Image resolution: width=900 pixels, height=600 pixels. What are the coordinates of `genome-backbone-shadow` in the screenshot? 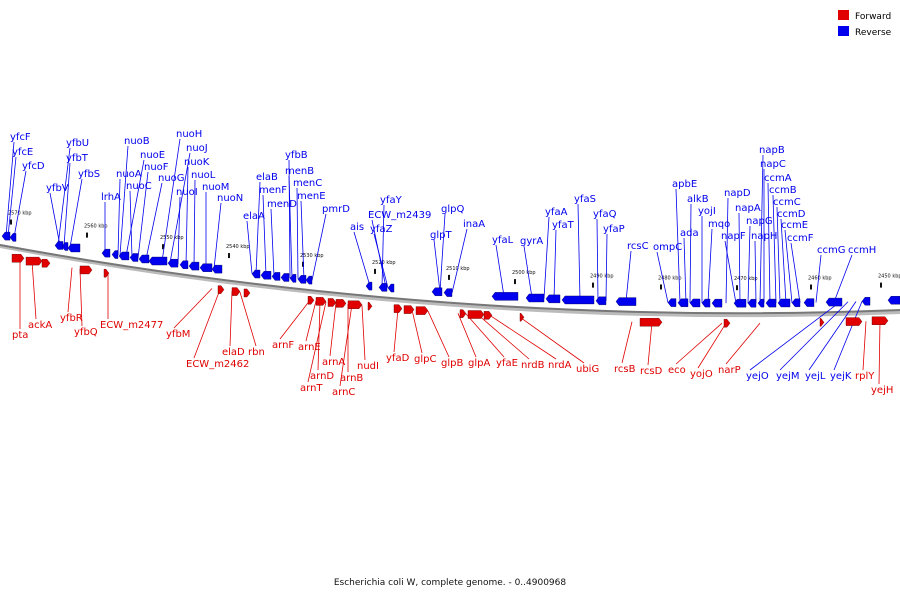 It's located at (450, 281).